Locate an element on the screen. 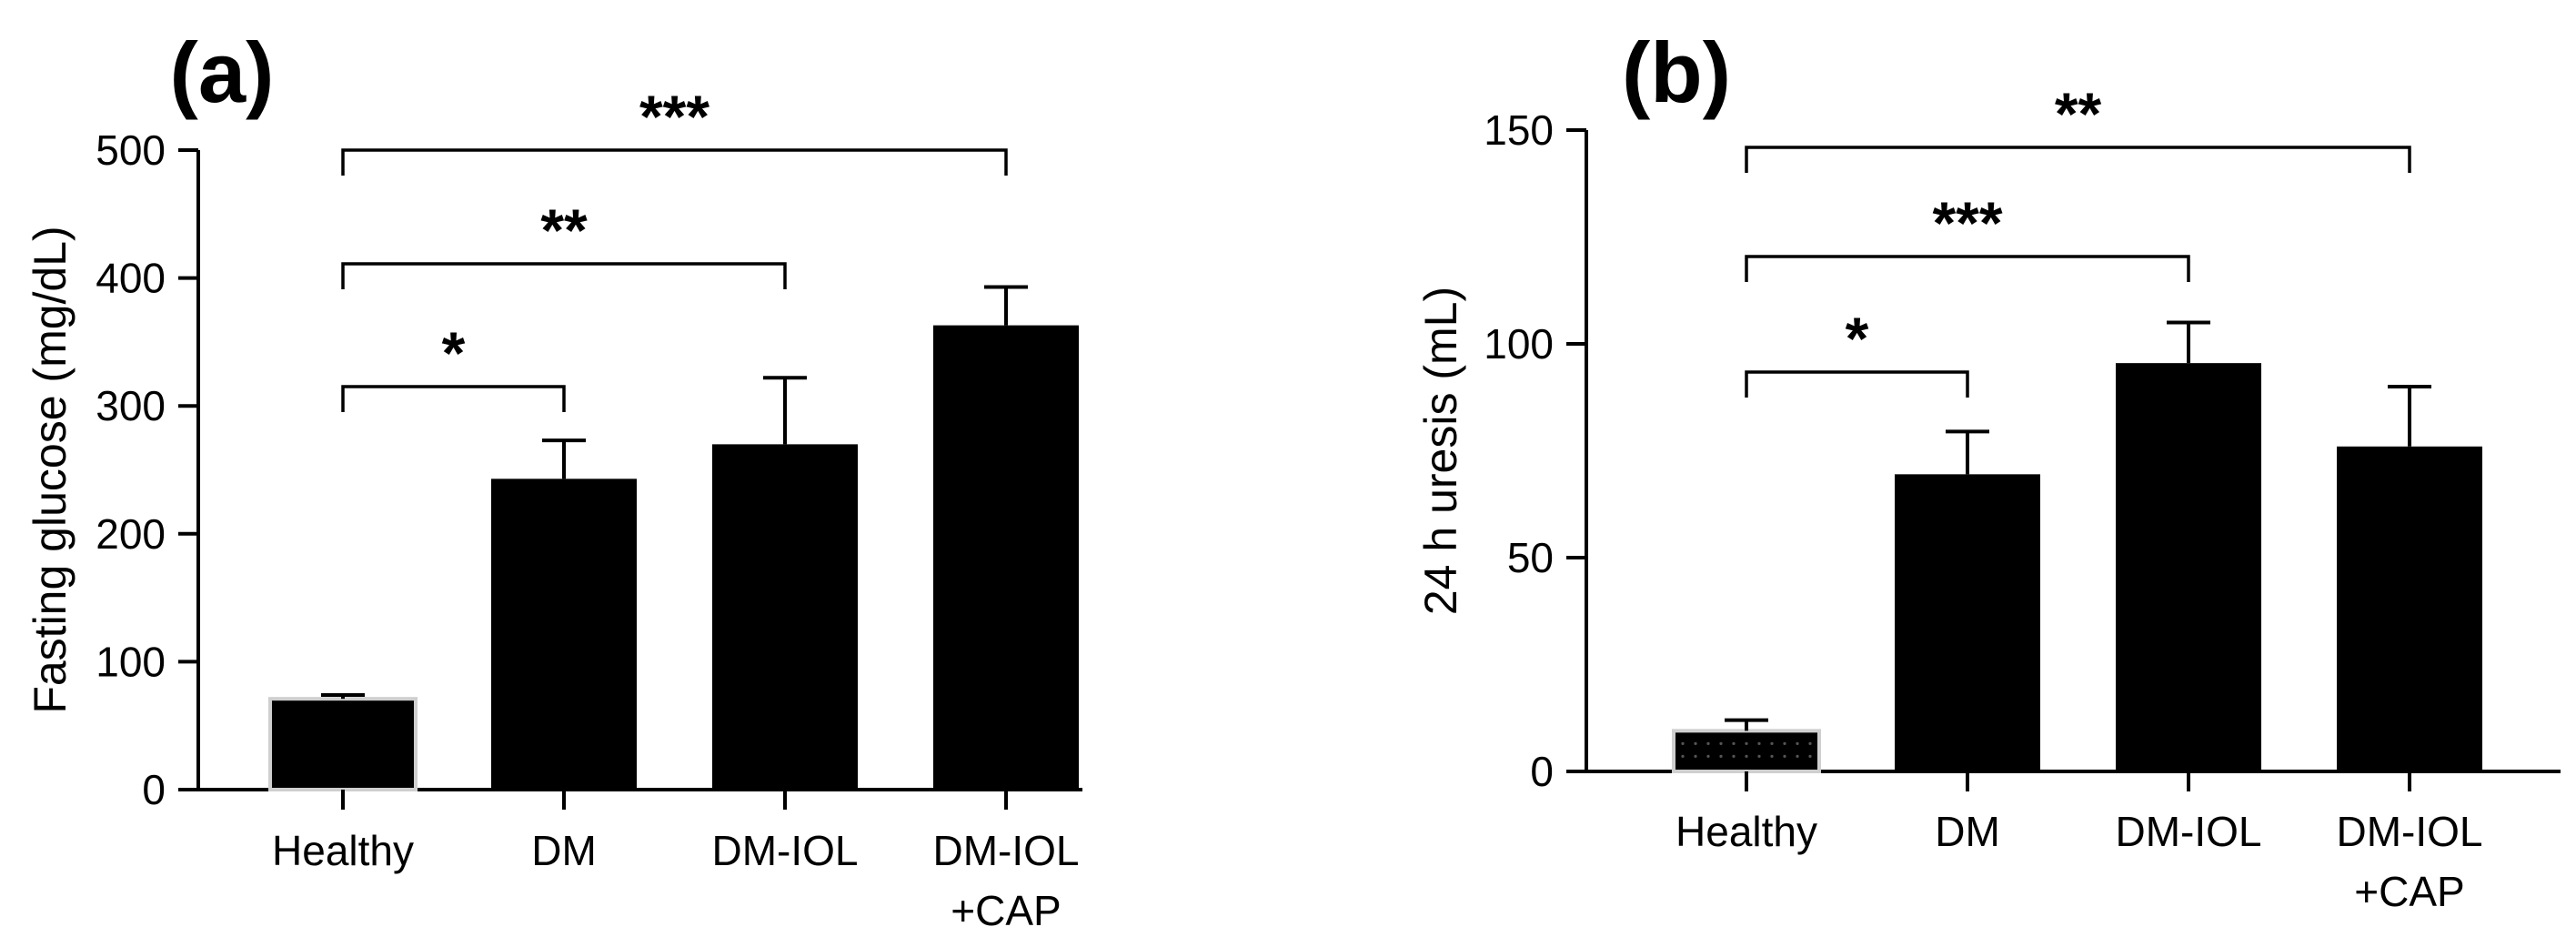 The height and width of the screenshot is (947, 2576). panel-label: (a) is located at coordinates (222, 73).